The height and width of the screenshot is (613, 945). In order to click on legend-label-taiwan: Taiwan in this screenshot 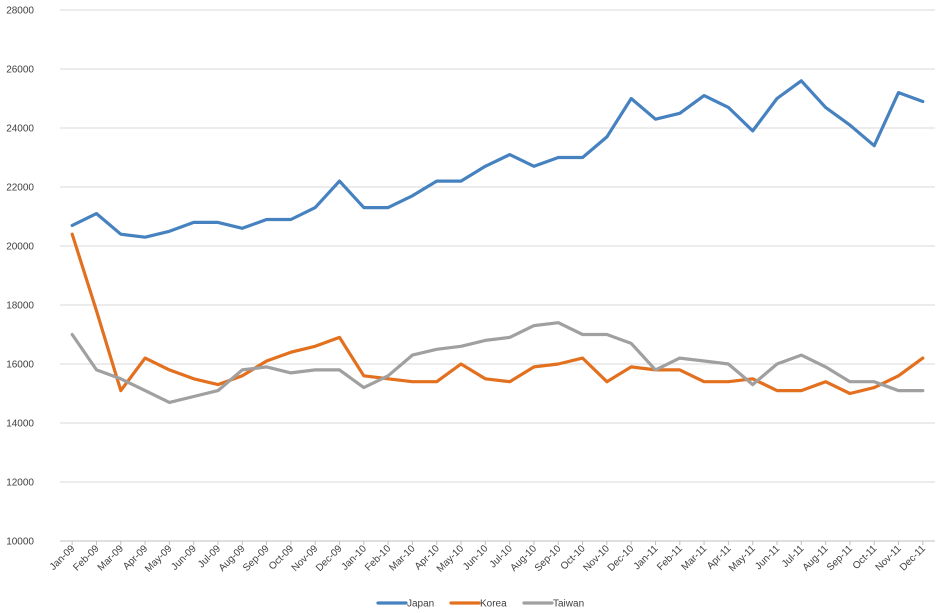, I will do `click(568, 604)`.